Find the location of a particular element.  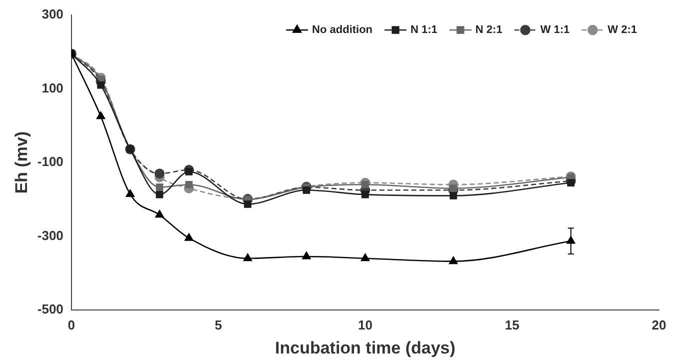

x-tick-label: 10 is located at coordinates (365, 324).